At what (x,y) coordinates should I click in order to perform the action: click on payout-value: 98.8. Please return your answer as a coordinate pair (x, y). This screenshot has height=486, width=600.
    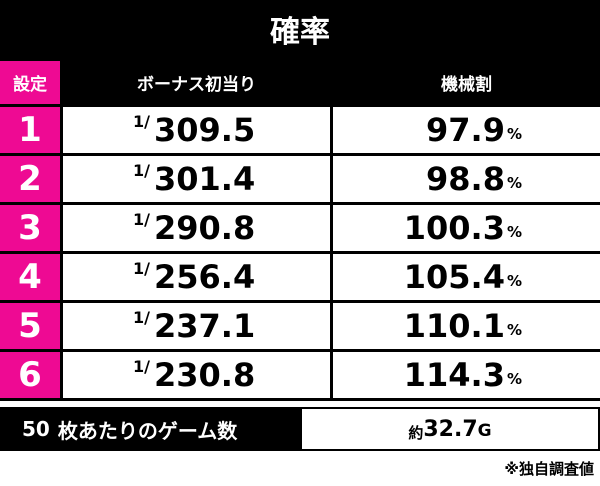
    Looking at the image, I should click on (465, 179).